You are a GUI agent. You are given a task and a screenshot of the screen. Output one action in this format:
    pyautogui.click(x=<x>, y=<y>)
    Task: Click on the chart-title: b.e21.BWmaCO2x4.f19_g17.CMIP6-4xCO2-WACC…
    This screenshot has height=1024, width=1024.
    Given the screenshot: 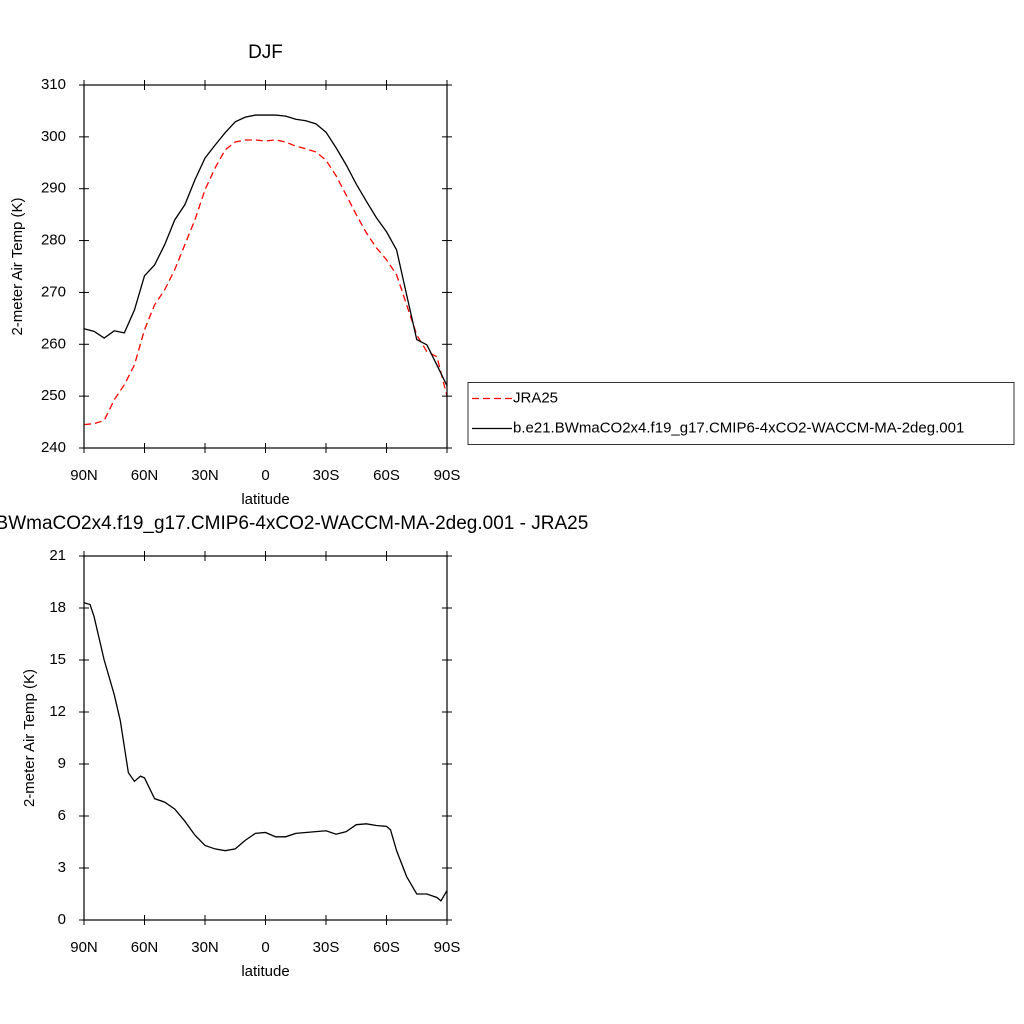 What is the action you would take?
    pyautogui.click(x=294, y=523)
    